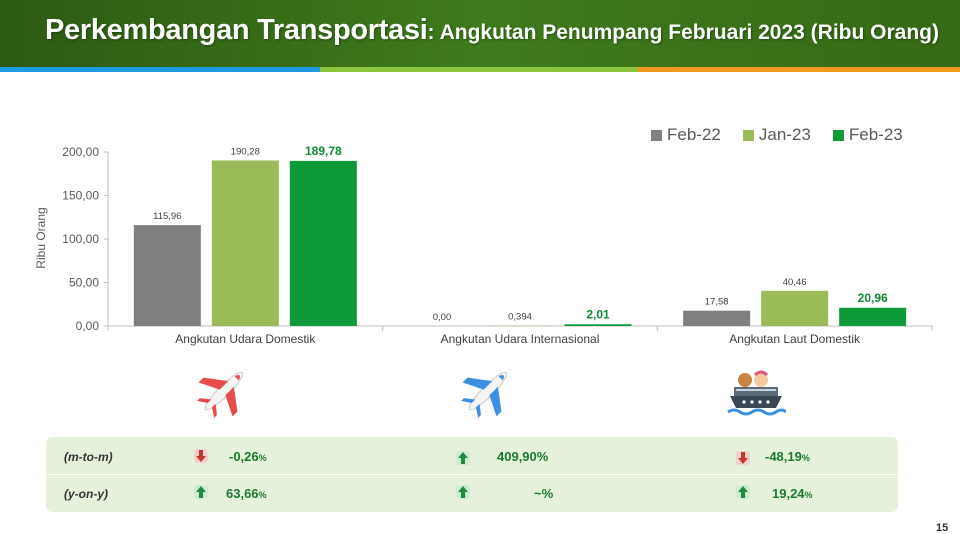 This screenshot has height=534, width=960. What do you see at coordinates (757, 391) in the screenshot?
I see `passenger-ship-icon` at bounding box center [757, 391].